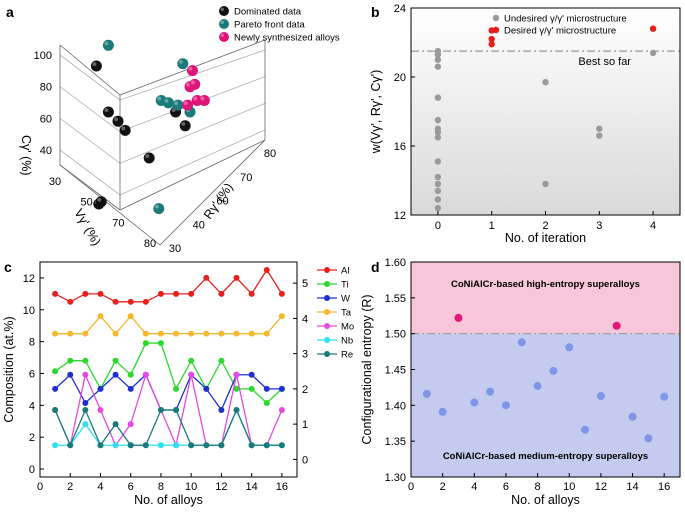  I want to click on x-tick-label: 12, so click(221, 487).